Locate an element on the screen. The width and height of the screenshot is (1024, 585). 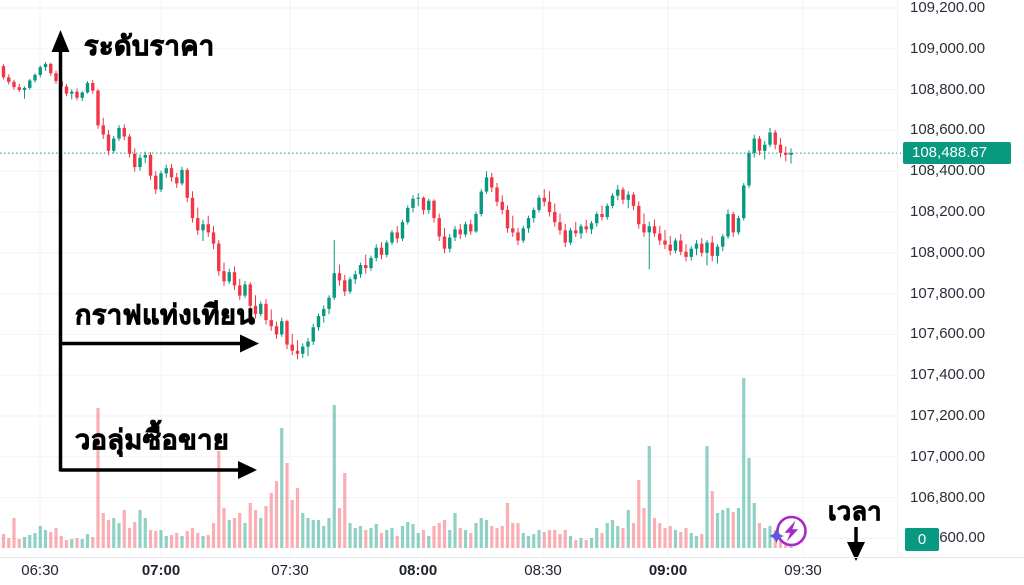
arrow-down-head-time-icon is located at coordinates (856, 551).